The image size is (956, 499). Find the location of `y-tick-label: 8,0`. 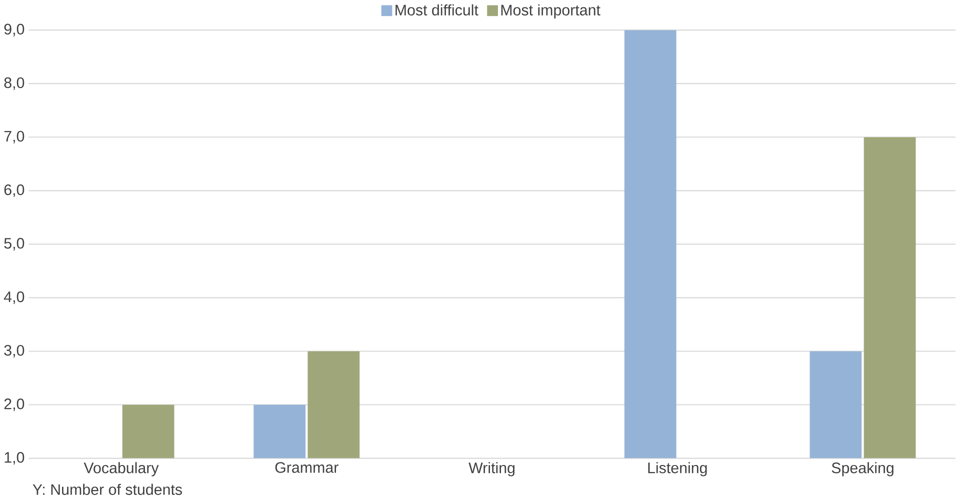

y-tick-label: 8,0 is located at coordinates (14, 84).